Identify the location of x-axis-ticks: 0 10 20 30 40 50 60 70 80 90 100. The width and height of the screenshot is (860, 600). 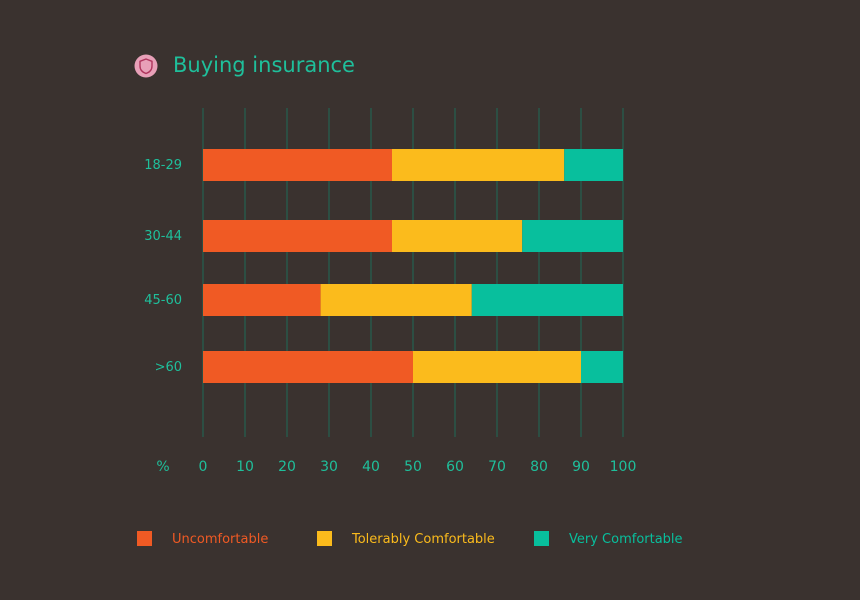
(418, 467).